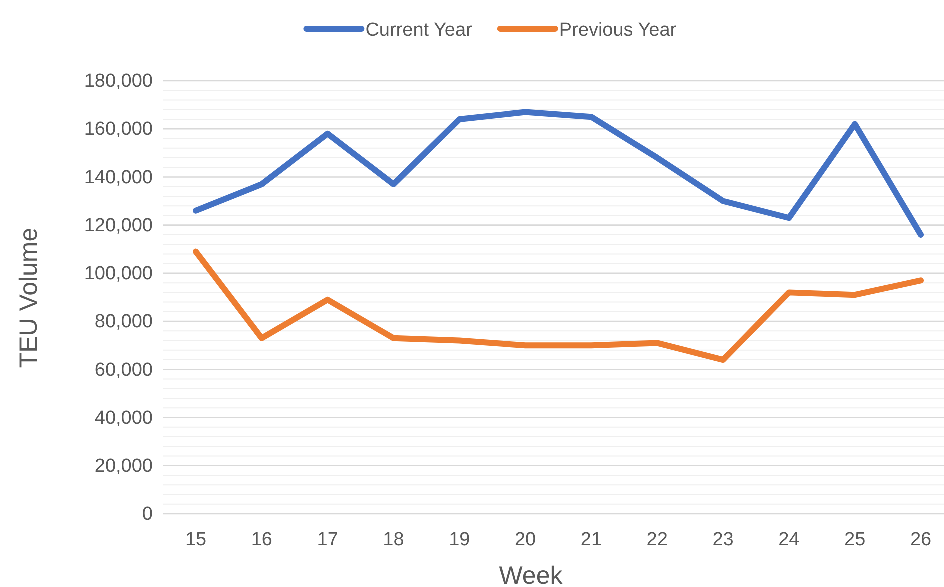  I want to click on y-tick-label: 140,000, so click(118, 177).